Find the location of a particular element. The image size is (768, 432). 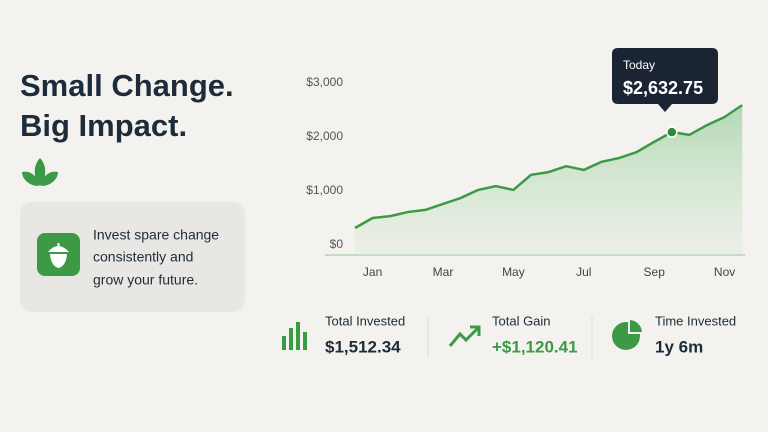

tooltip-label: Today is located at coordinates (639, 65).